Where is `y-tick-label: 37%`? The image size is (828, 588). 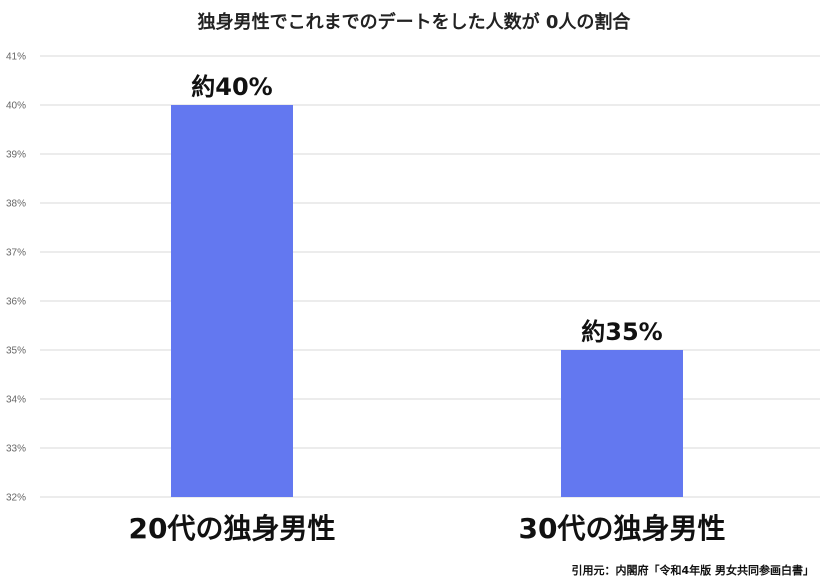 y-tick-label: 37% is located at coordinates (16, 253).